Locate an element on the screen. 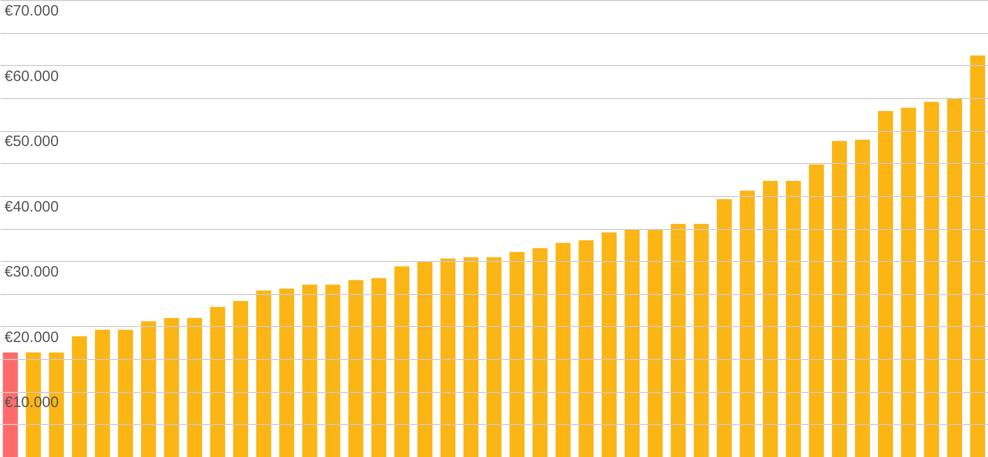 Image resolution: width=988 pixels, height=457 pixels. y-tick-label: €70.000 is located at coordinates (31, 11).